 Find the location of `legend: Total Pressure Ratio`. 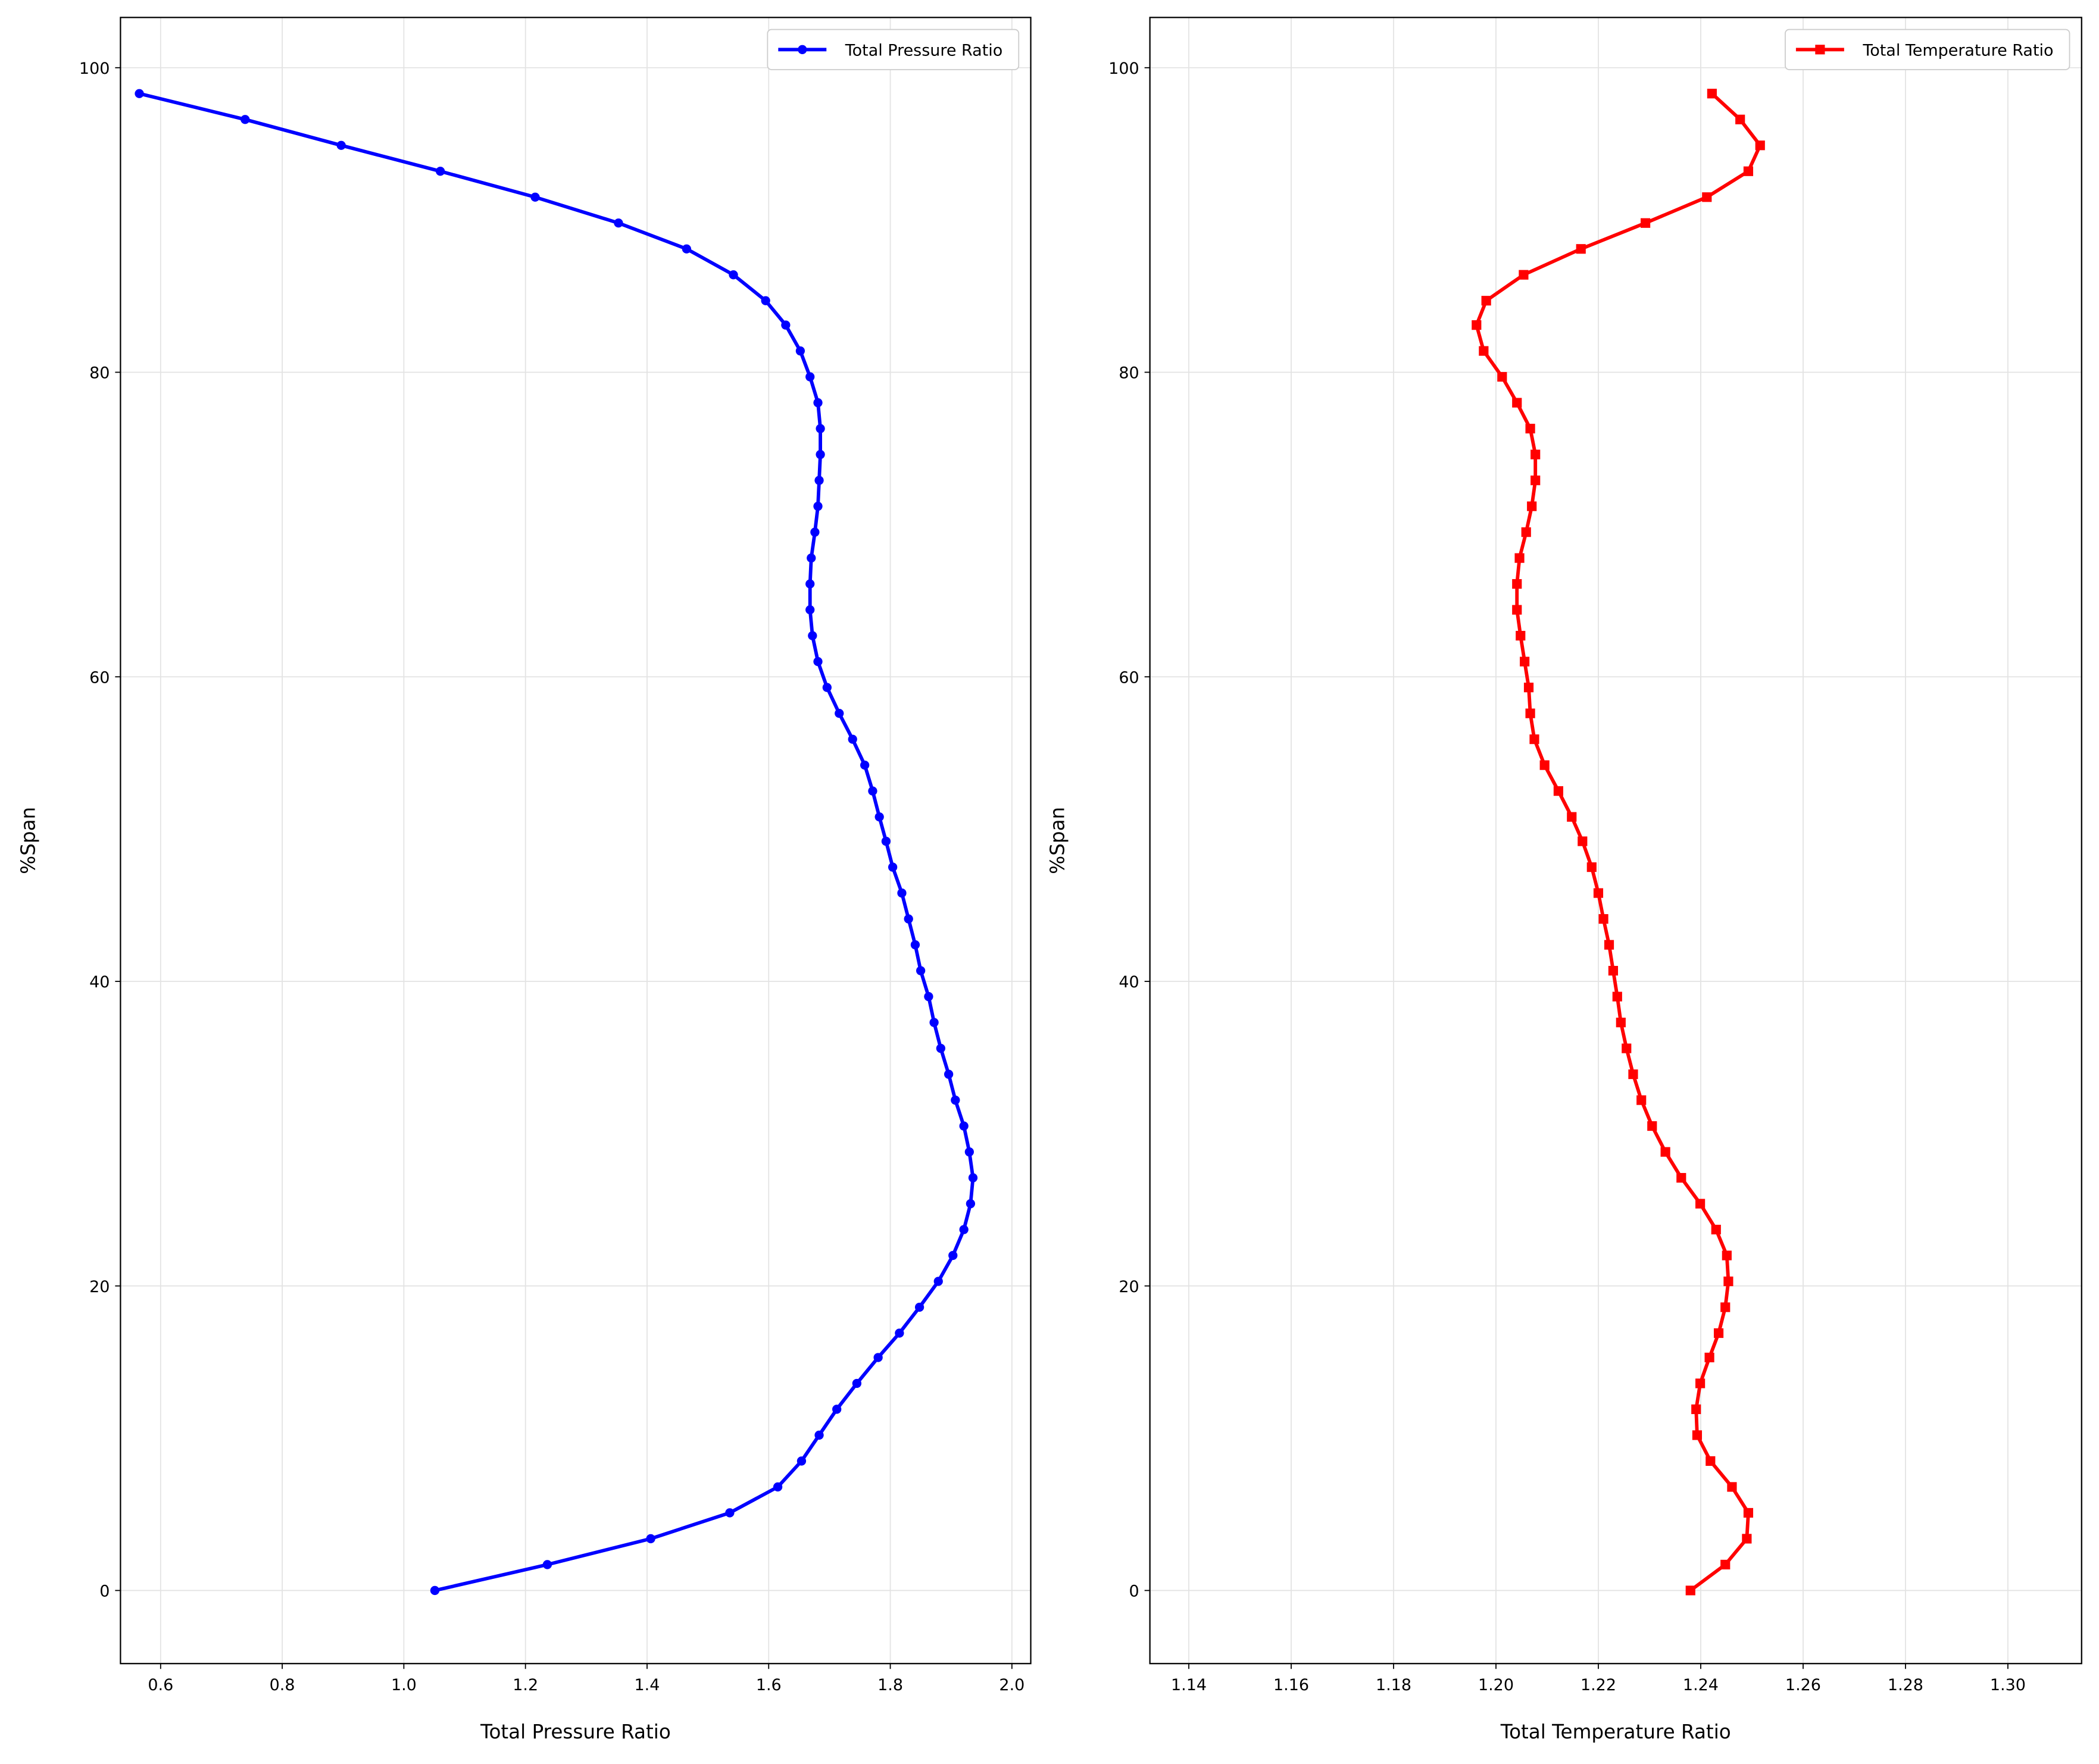

legend: Total Pressure Ratio is located at coordinates (893, 49).